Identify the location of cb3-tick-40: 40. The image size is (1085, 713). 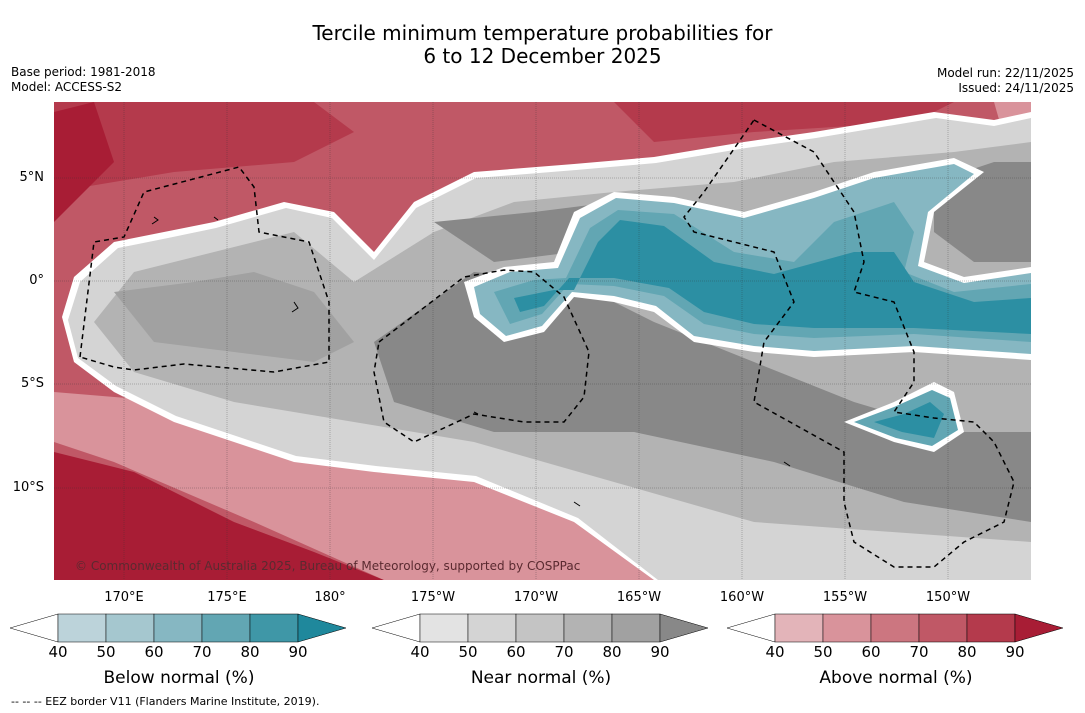
(775, 652).